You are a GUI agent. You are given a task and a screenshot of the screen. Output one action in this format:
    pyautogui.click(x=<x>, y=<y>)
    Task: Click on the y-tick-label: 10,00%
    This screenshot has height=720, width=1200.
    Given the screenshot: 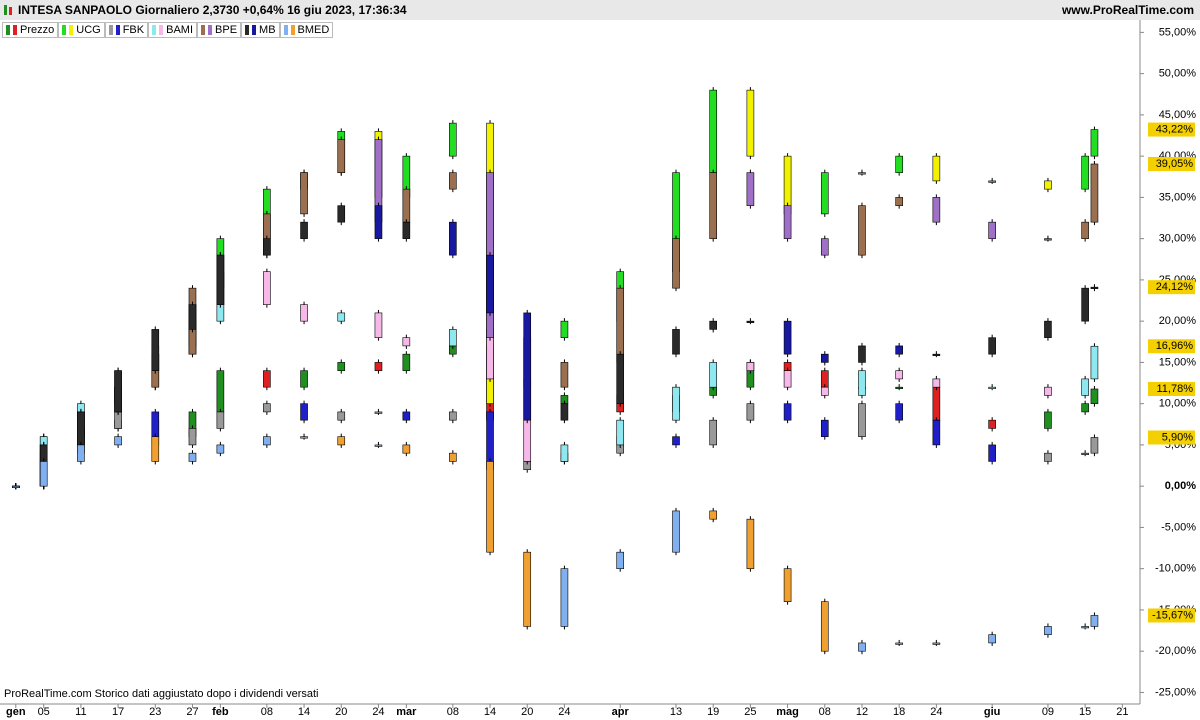 What is the action you would take?
    pyautogui.click(x=1178, y=404)
    